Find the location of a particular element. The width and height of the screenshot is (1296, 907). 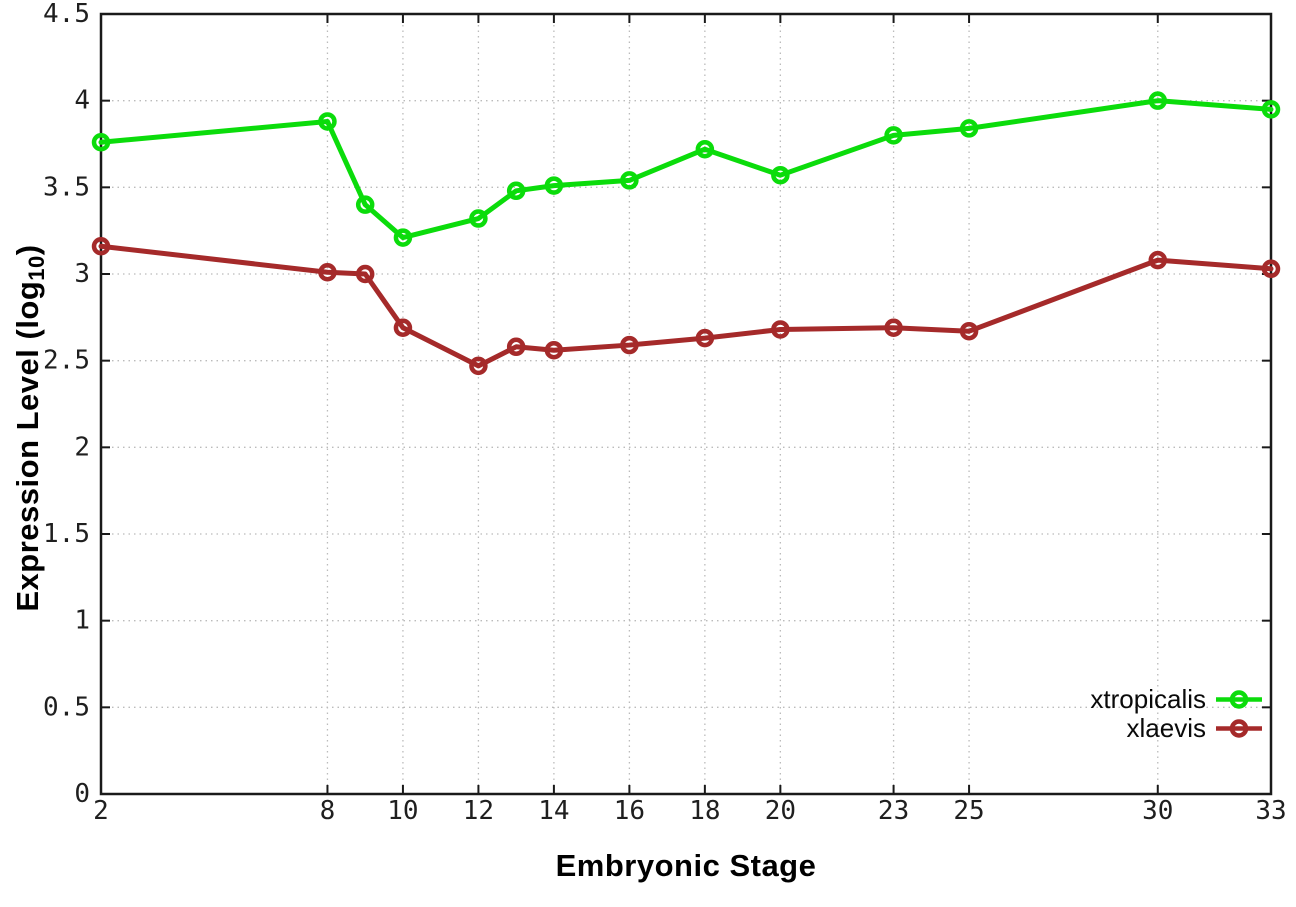

y-tick-label: 4.5 is located at coordinates (66, 14).